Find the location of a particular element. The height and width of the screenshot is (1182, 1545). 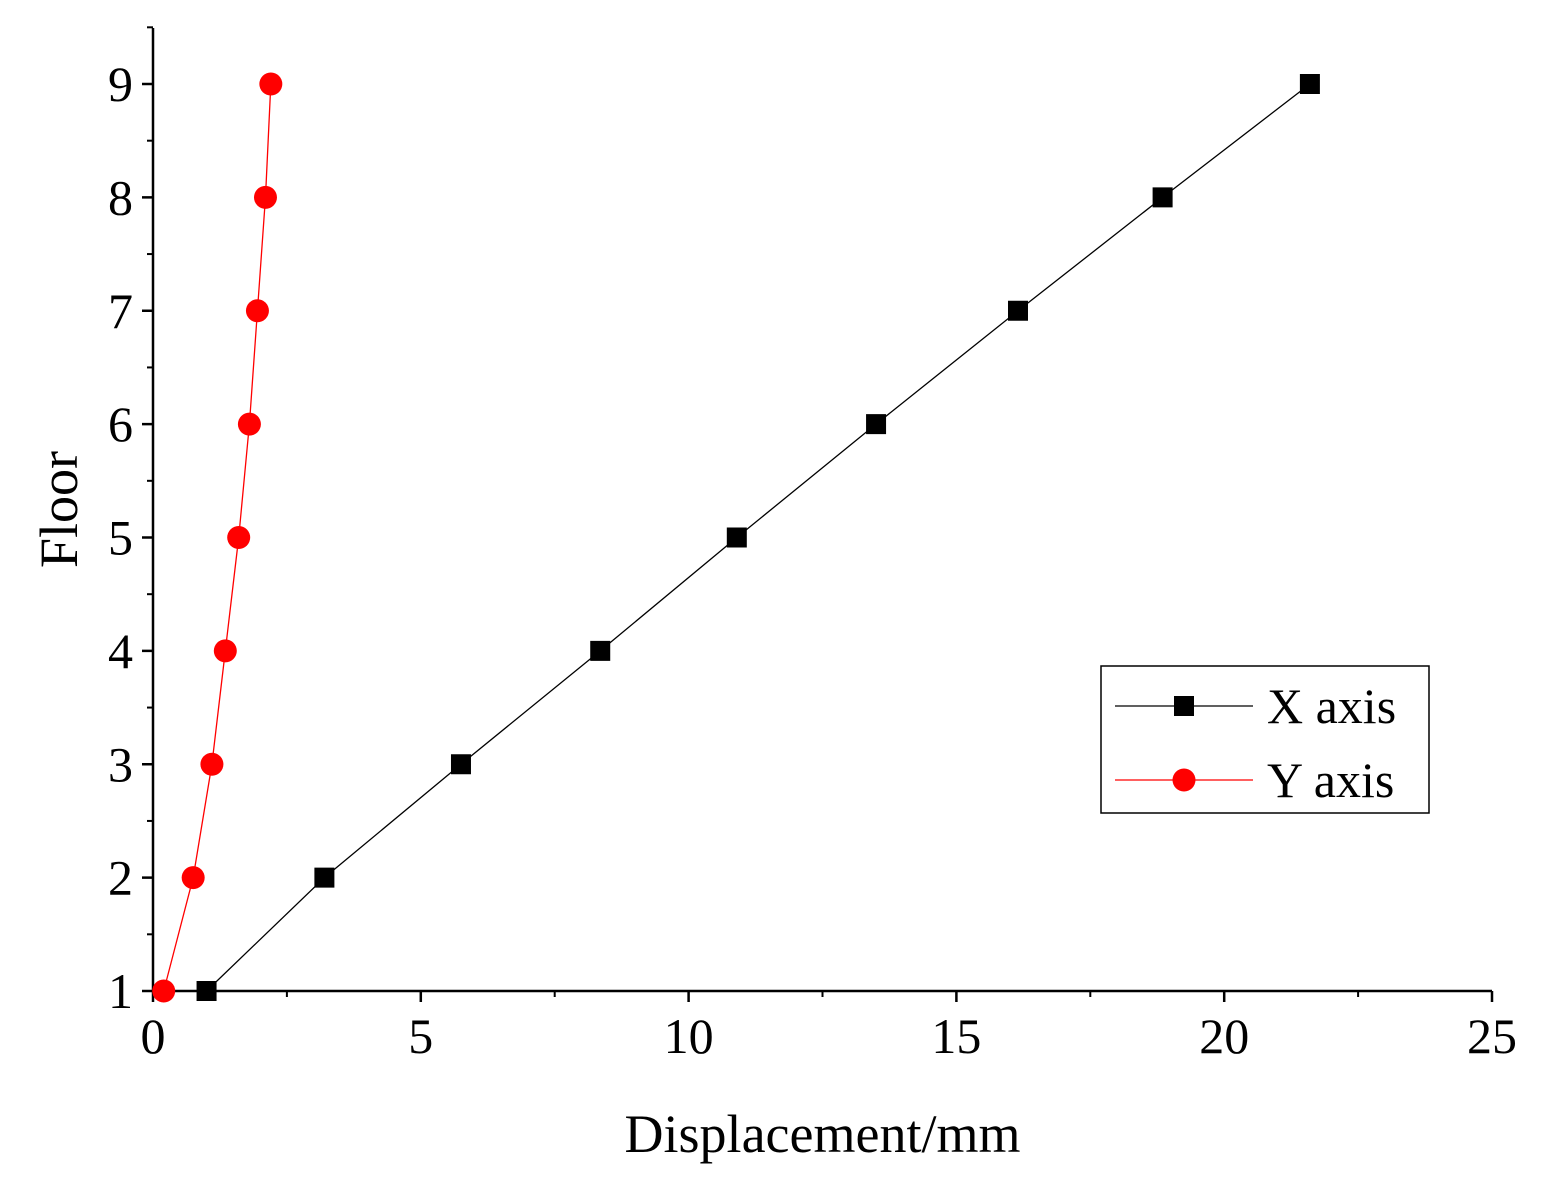

y-tick-label: 4 is located at coordinates (120, 651).